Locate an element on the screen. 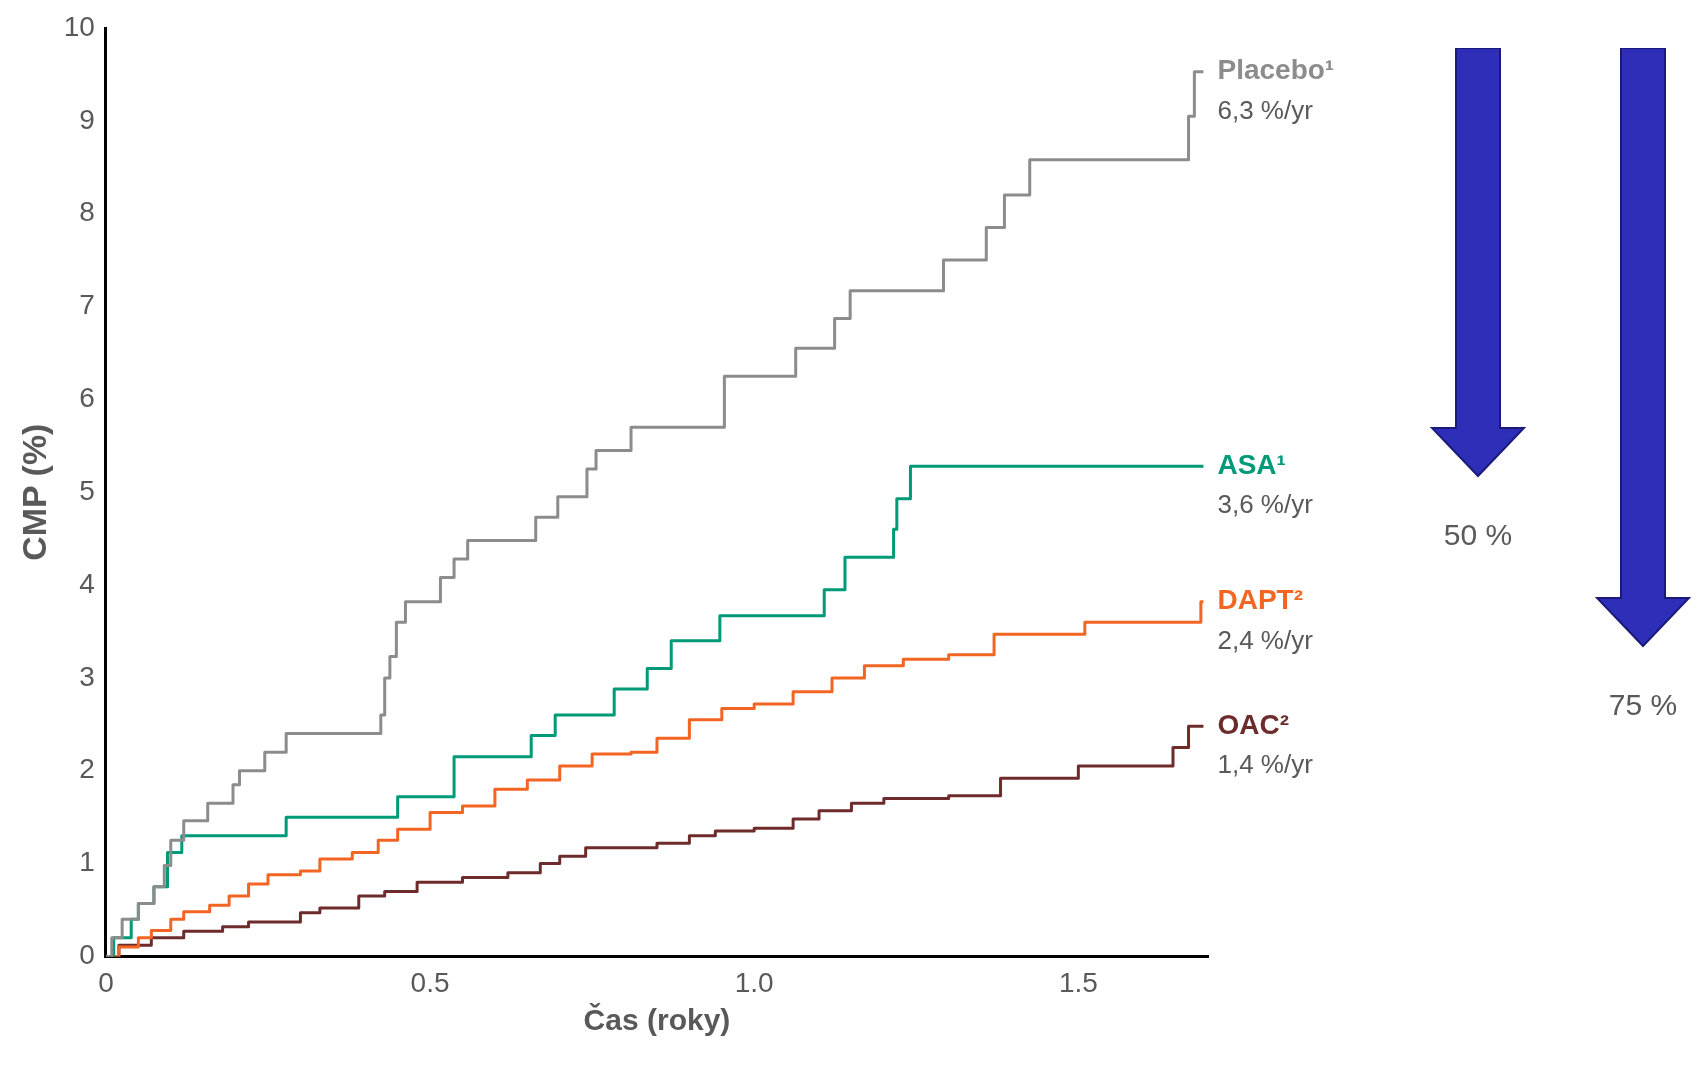 The image size is (1708, 1065). y-tick-label: 8 is located at coordinates (87, 212).